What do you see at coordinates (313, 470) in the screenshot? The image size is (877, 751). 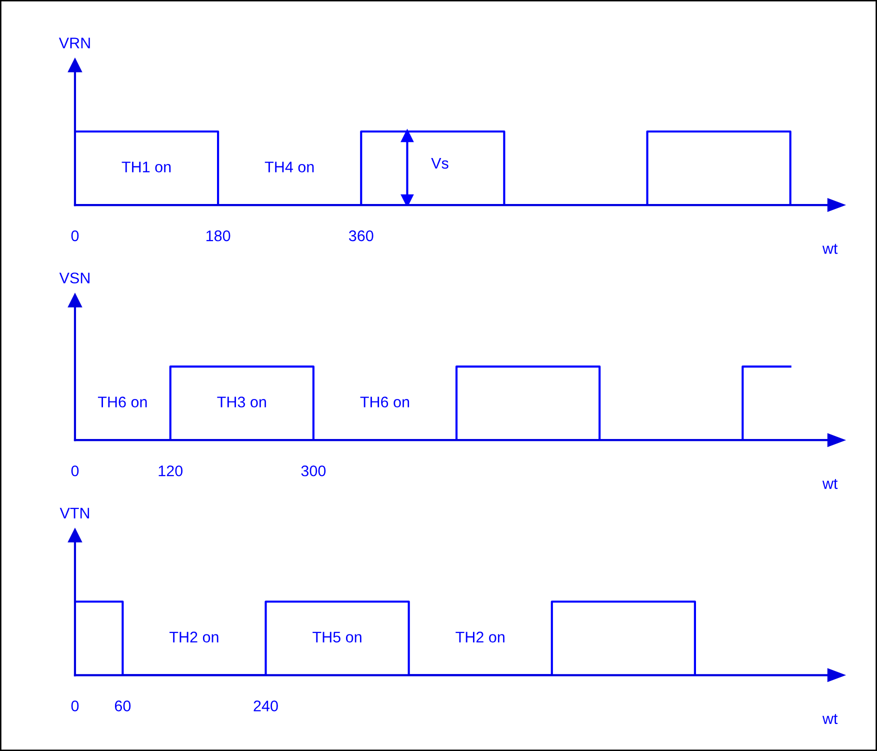 I see `x-tick-label: 300` at bounding box center [313, 470].